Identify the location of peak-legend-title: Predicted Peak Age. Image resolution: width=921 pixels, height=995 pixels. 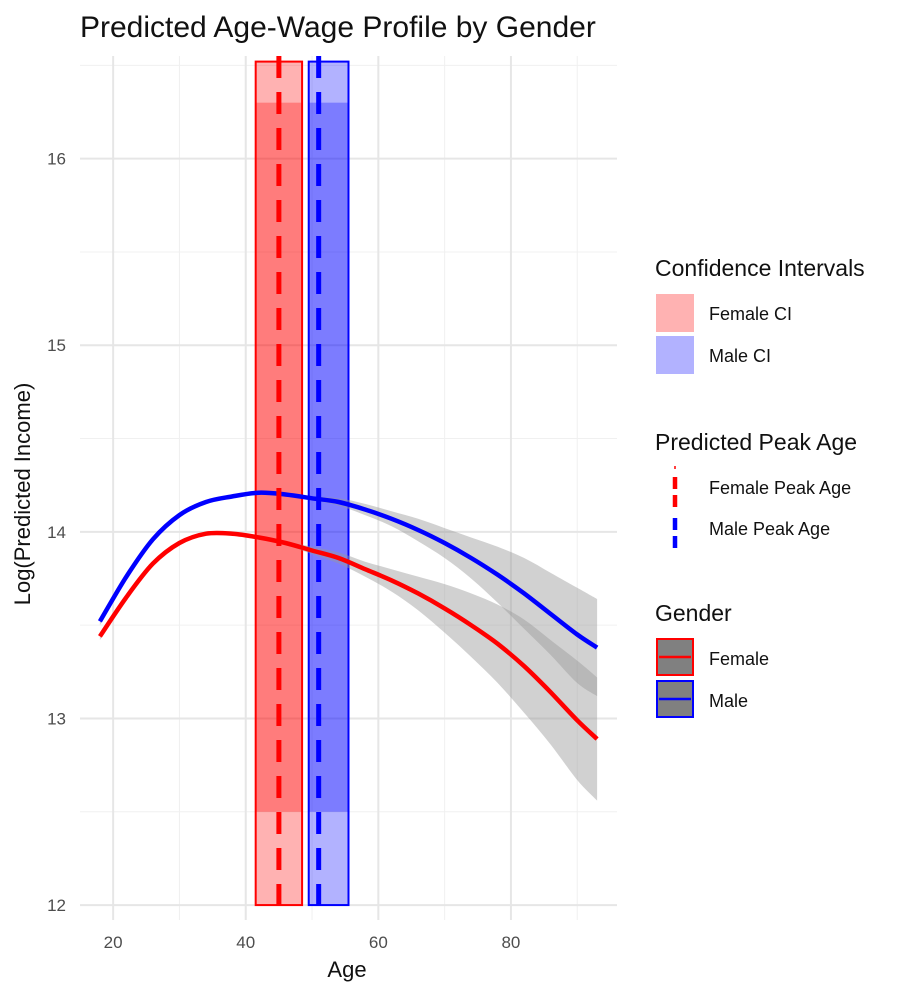
(756, 442).